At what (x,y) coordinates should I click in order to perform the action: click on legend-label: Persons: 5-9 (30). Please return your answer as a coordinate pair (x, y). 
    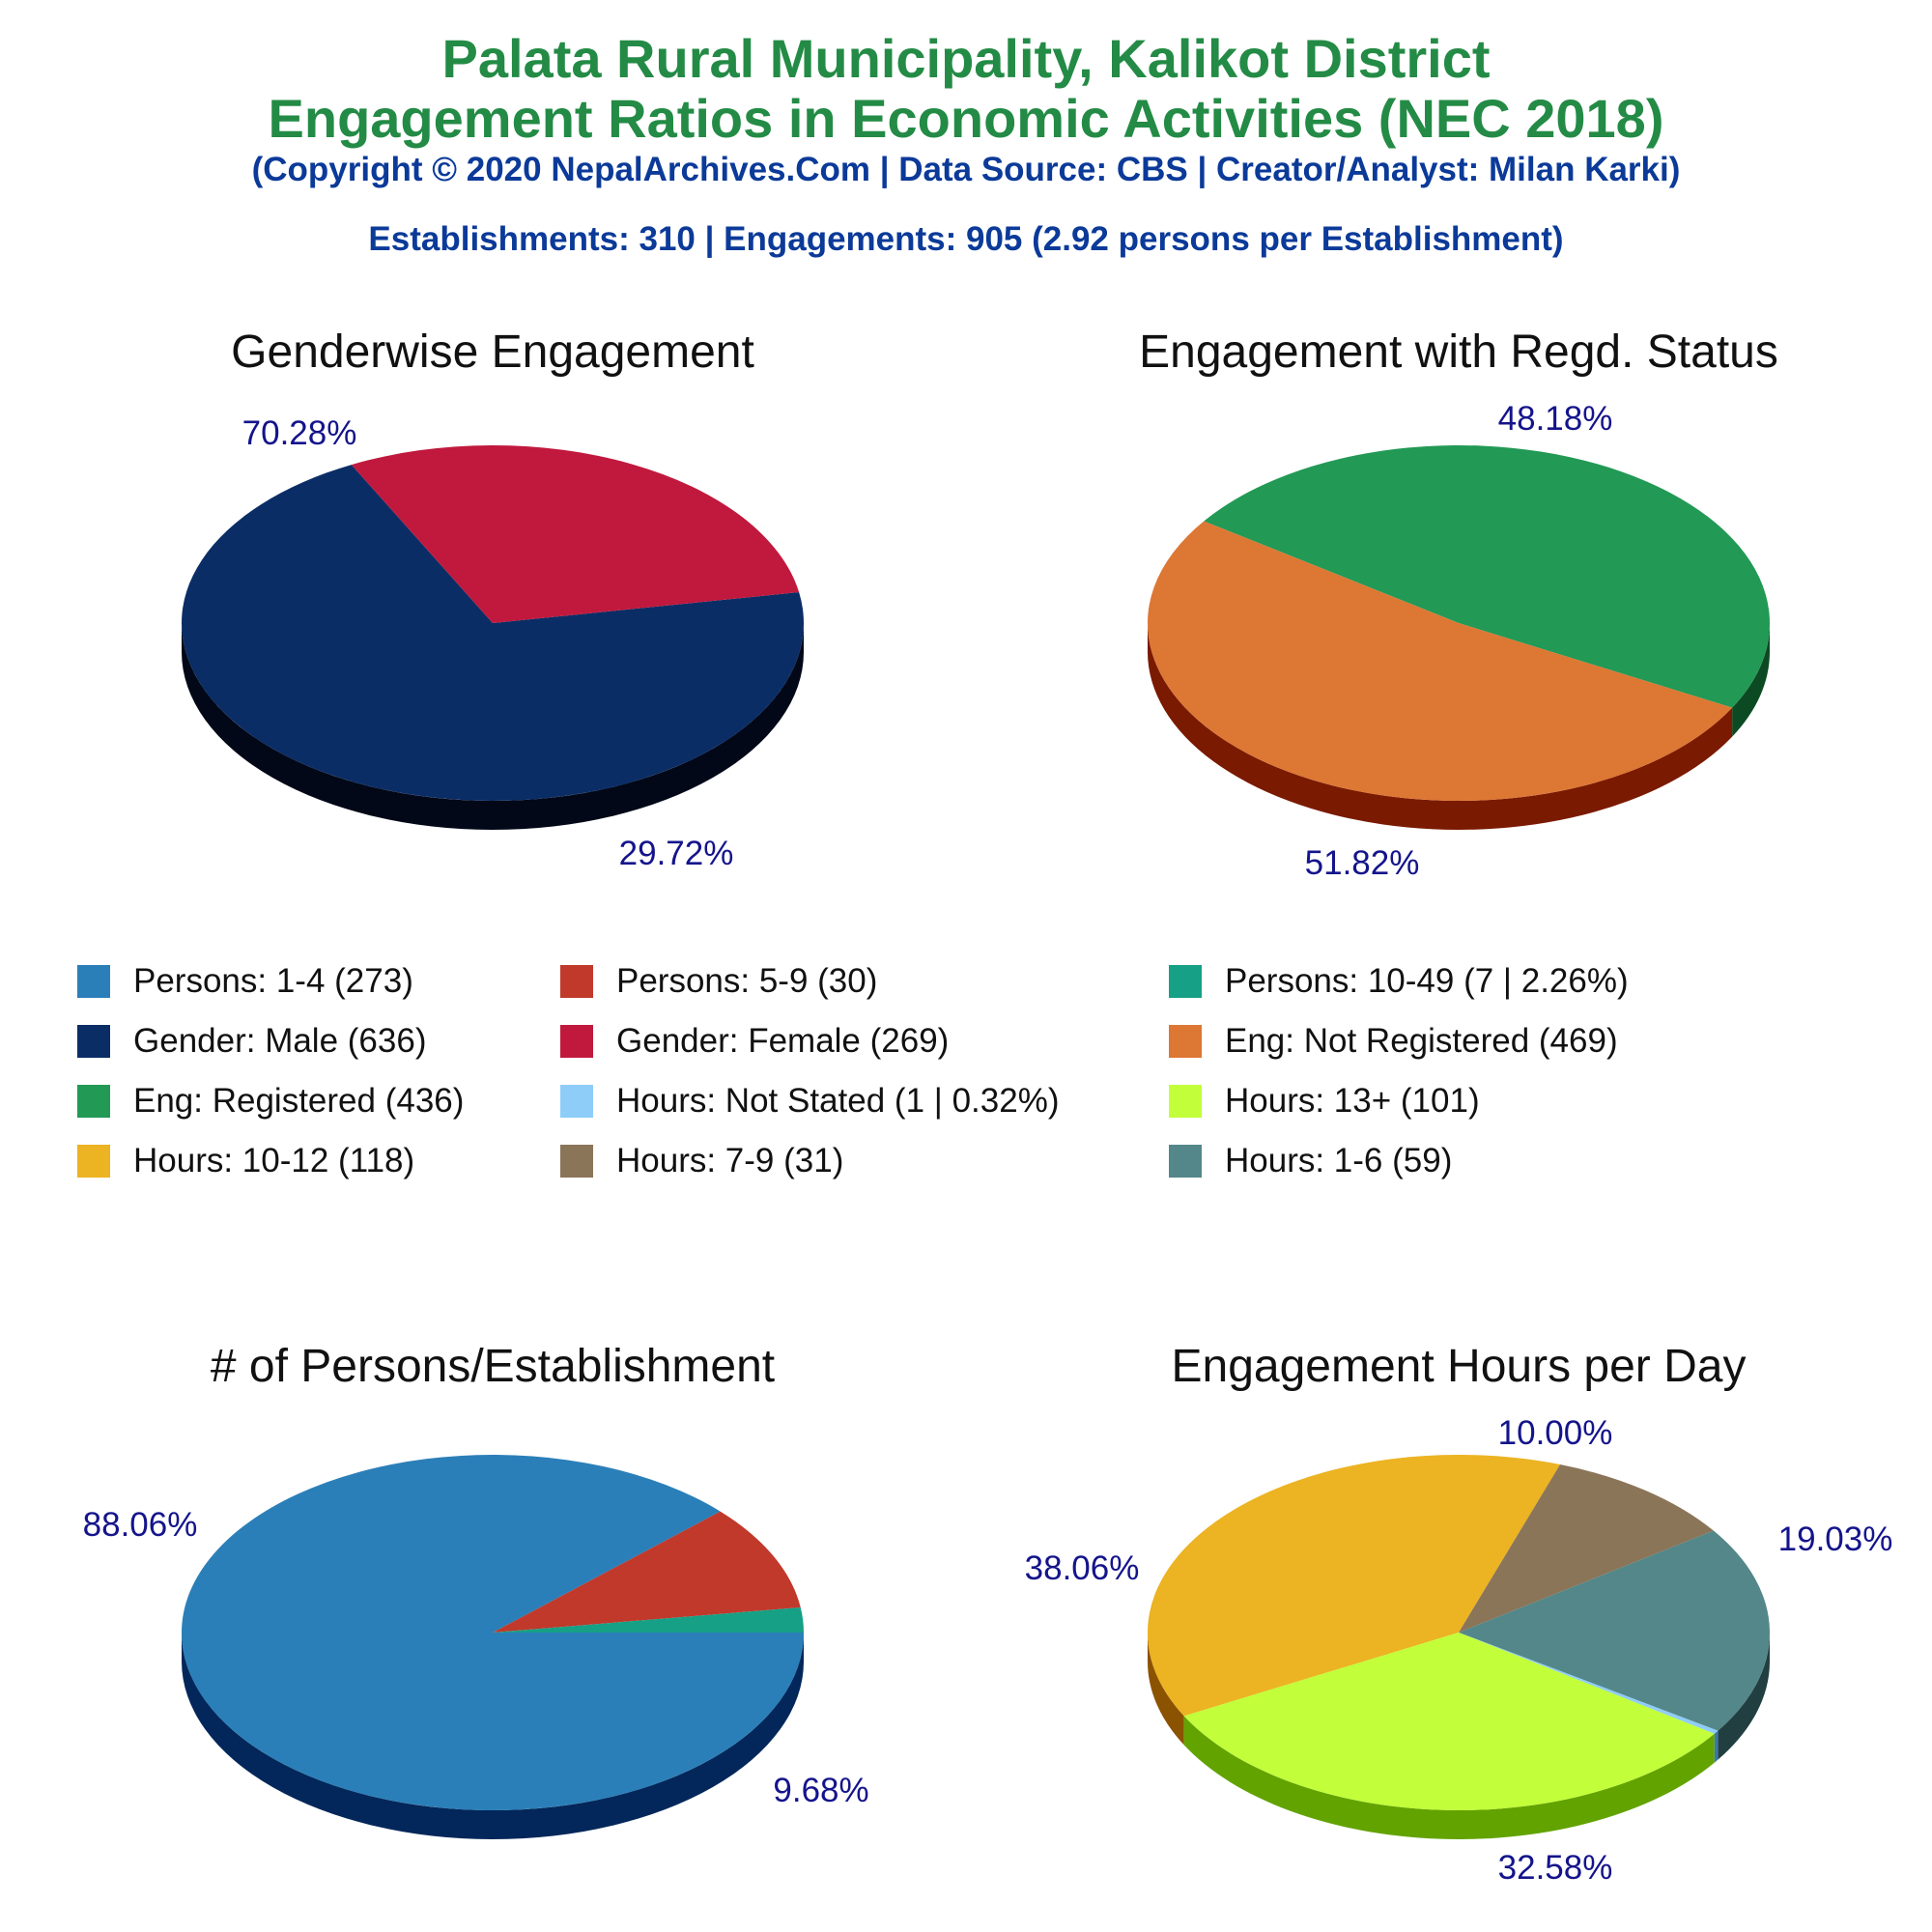
    Looking at the image, I should click on (747, 981).